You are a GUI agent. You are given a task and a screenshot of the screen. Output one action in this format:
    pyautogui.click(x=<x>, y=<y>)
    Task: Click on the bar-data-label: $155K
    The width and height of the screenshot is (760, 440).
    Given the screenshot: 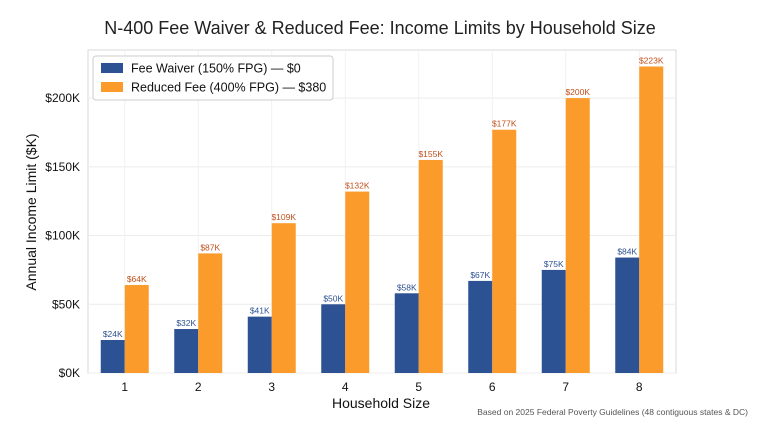 What is the action you would take?
    pyautogui.click(x=430, y=154)
    